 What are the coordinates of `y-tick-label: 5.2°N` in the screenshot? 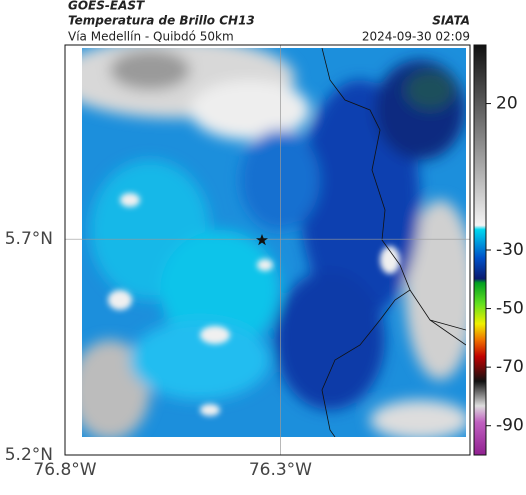 It's located at (29, 455).